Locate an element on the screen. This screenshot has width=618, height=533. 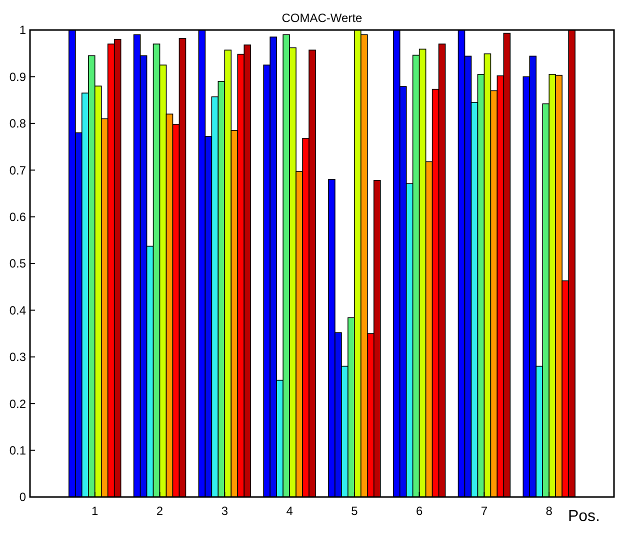
y-tick-label: 0.9 is located at coordinates (17, 77).